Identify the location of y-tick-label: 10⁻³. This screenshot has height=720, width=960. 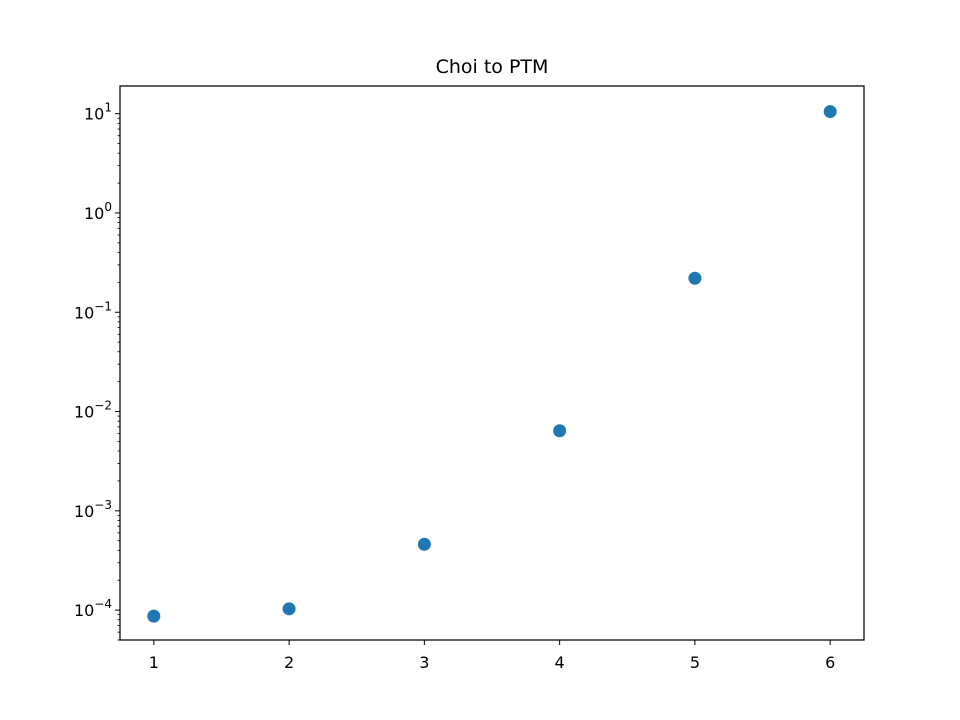
(93, 509).